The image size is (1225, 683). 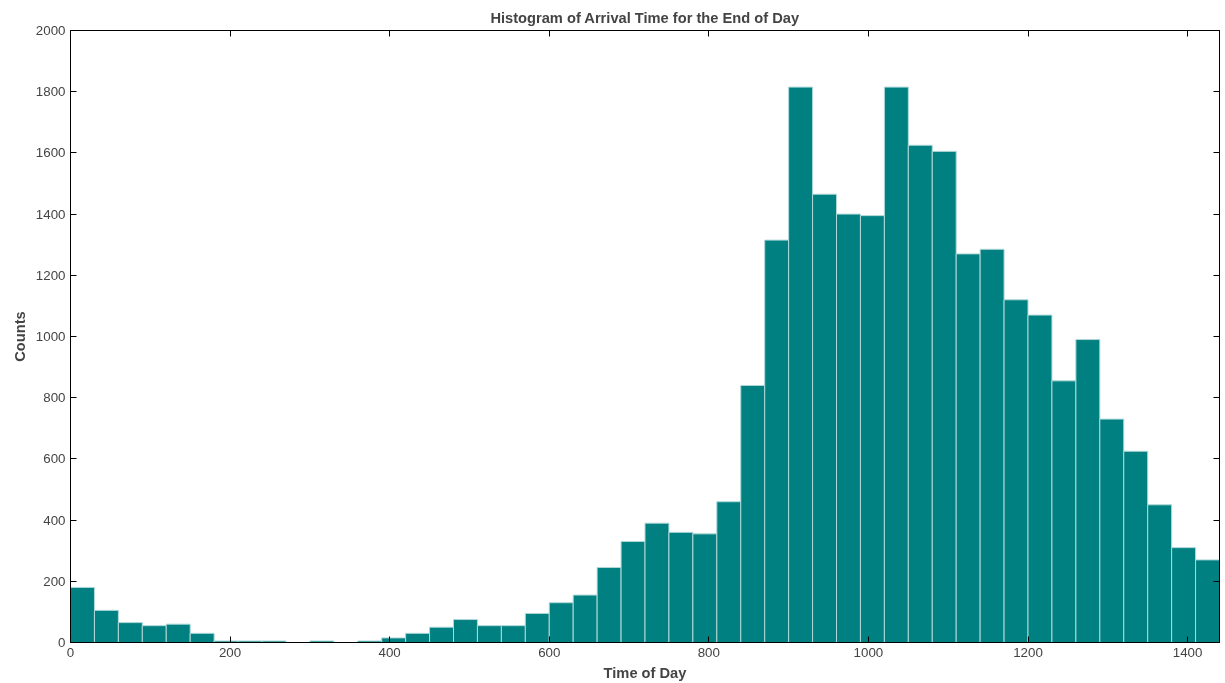 I want to click on y-tick-label: 1000, so click(x=50, y=336).